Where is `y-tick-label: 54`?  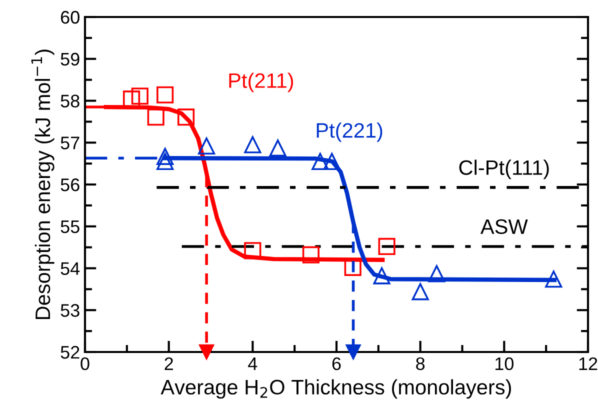 y-tick-label: 54 is located at coordinates (70, 268).